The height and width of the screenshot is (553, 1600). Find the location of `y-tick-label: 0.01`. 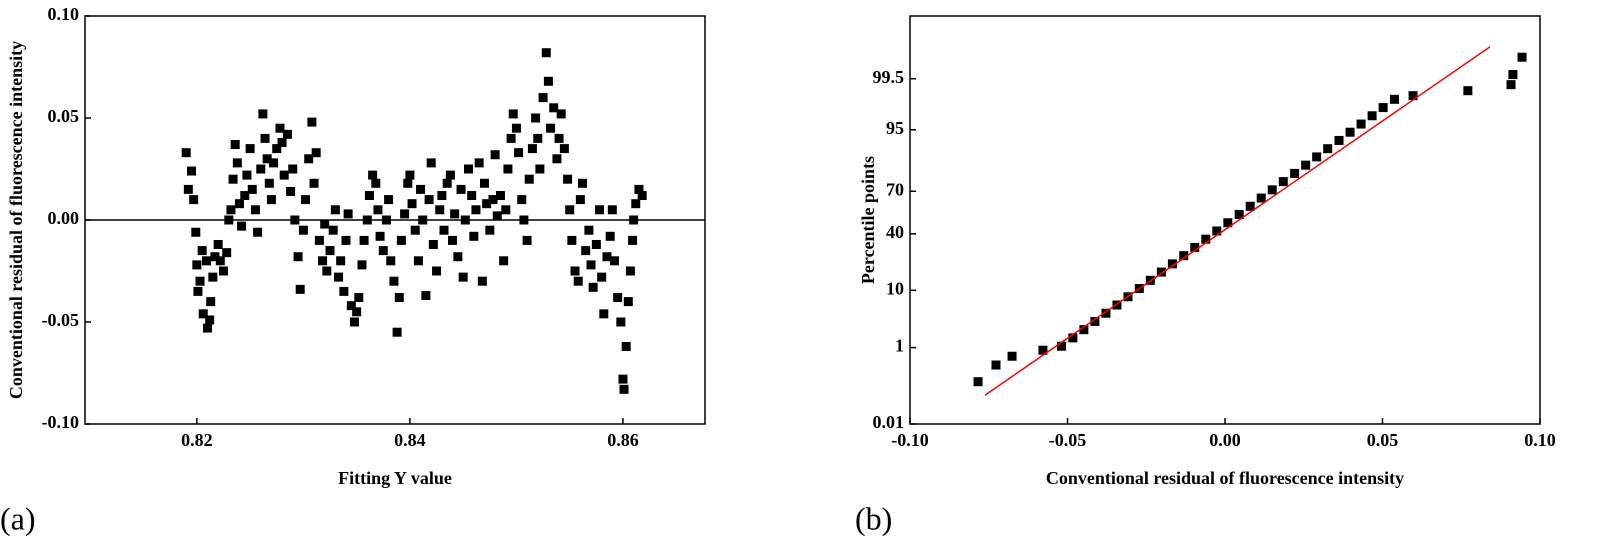

y-tick-label: 0.01 is located at coordinates (889, 422).